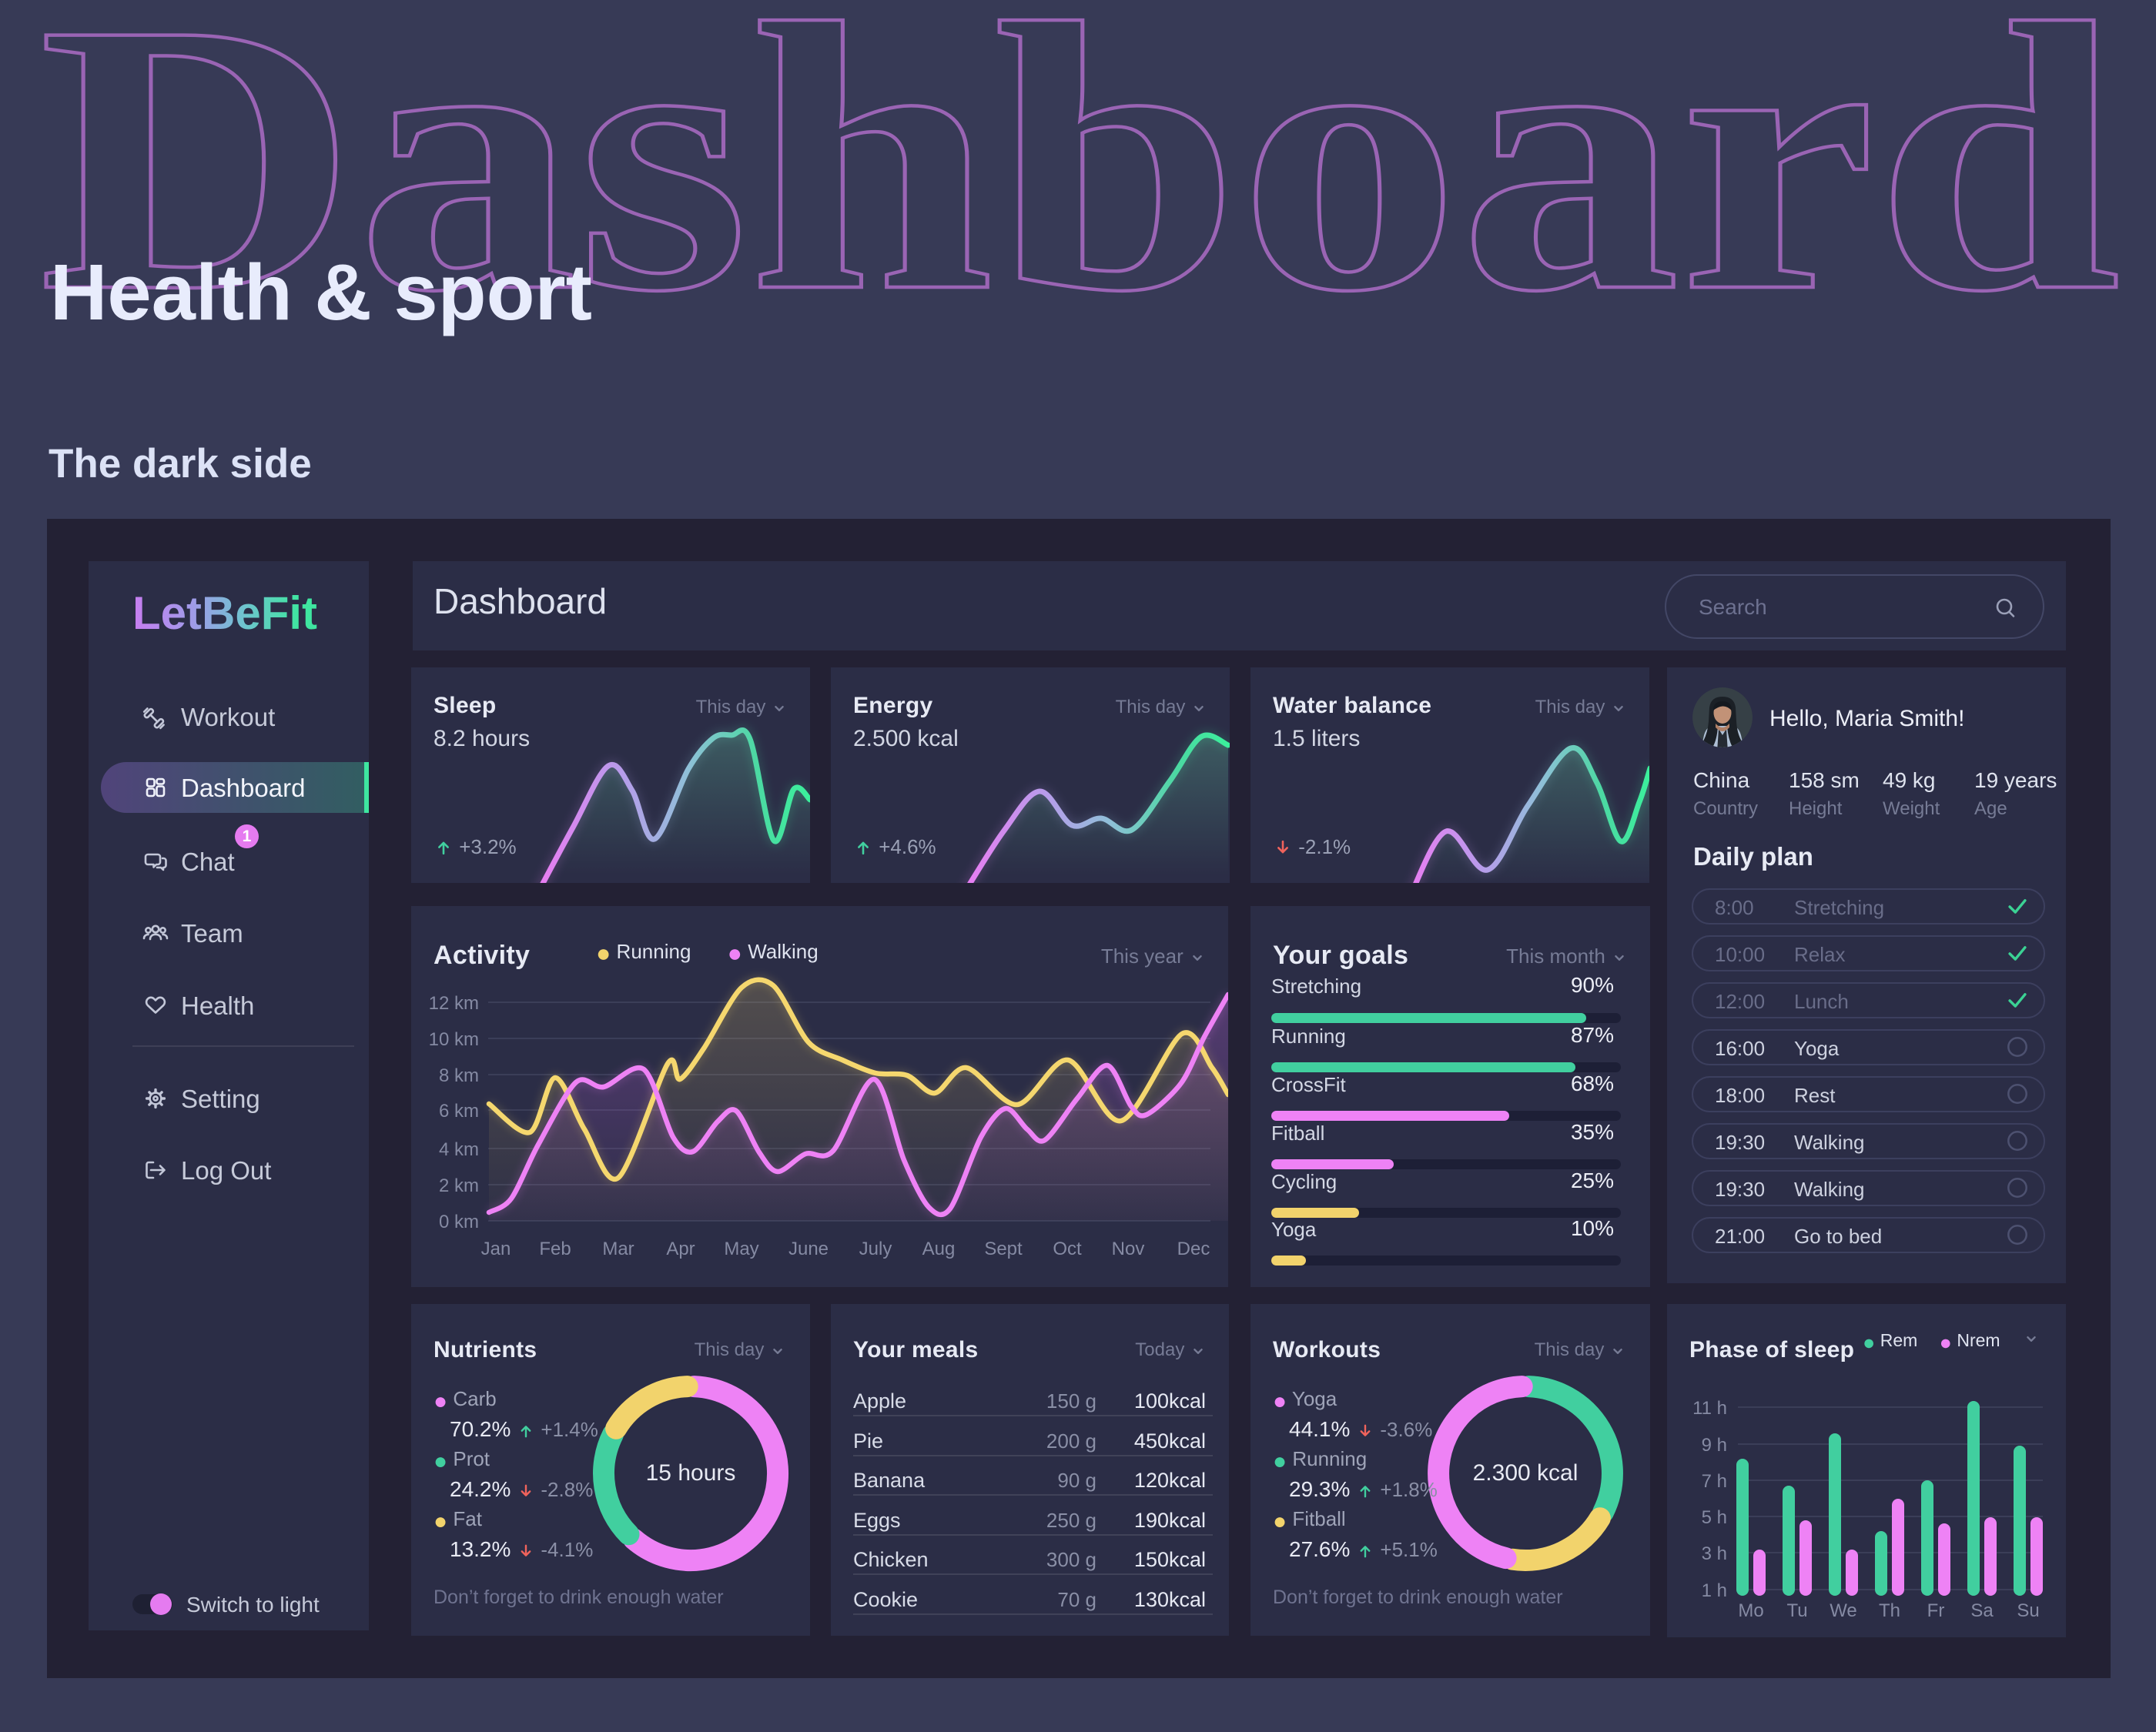 This screenshot has width=2156, height=1732. What do you see at coordinates (496, 1249) in the screenshot?
I see `svg-text: Jan` at bounding box center [496, 1249].